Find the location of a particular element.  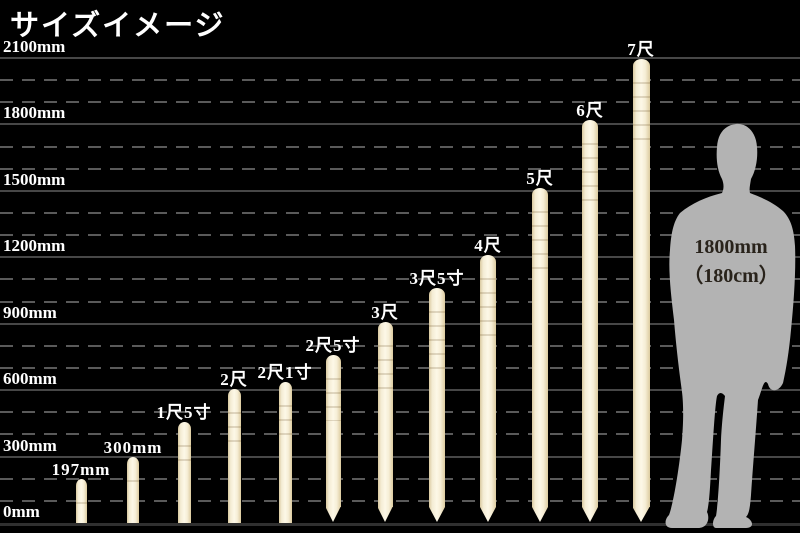

figure-height-label: 1800mm （180cm） is located at coordinates (731, 262).